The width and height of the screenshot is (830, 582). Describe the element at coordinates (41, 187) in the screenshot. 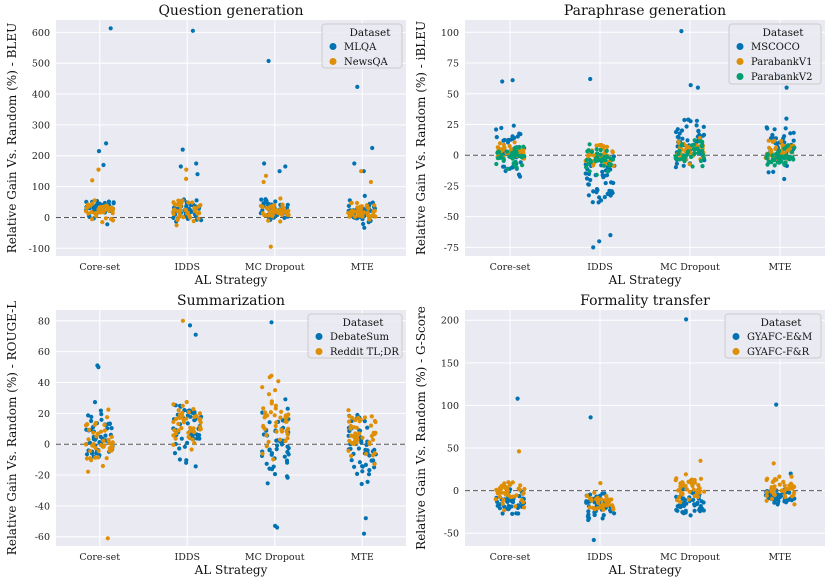

I see `y-tick-label: 100` at that location.